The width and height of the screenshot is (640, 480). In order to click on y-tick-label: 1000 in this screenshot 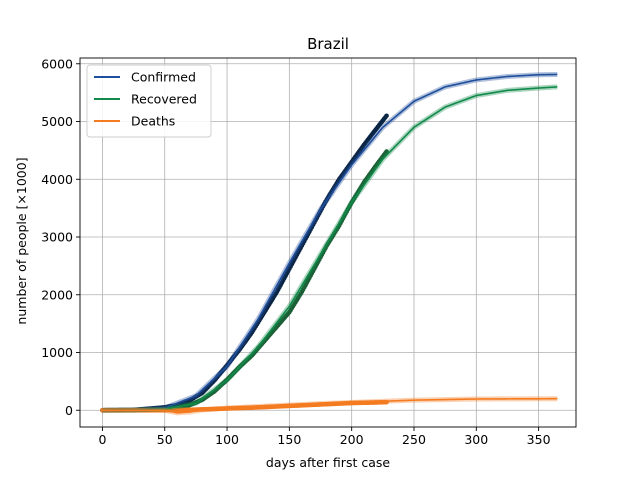, I will do `click(57, 352)`.